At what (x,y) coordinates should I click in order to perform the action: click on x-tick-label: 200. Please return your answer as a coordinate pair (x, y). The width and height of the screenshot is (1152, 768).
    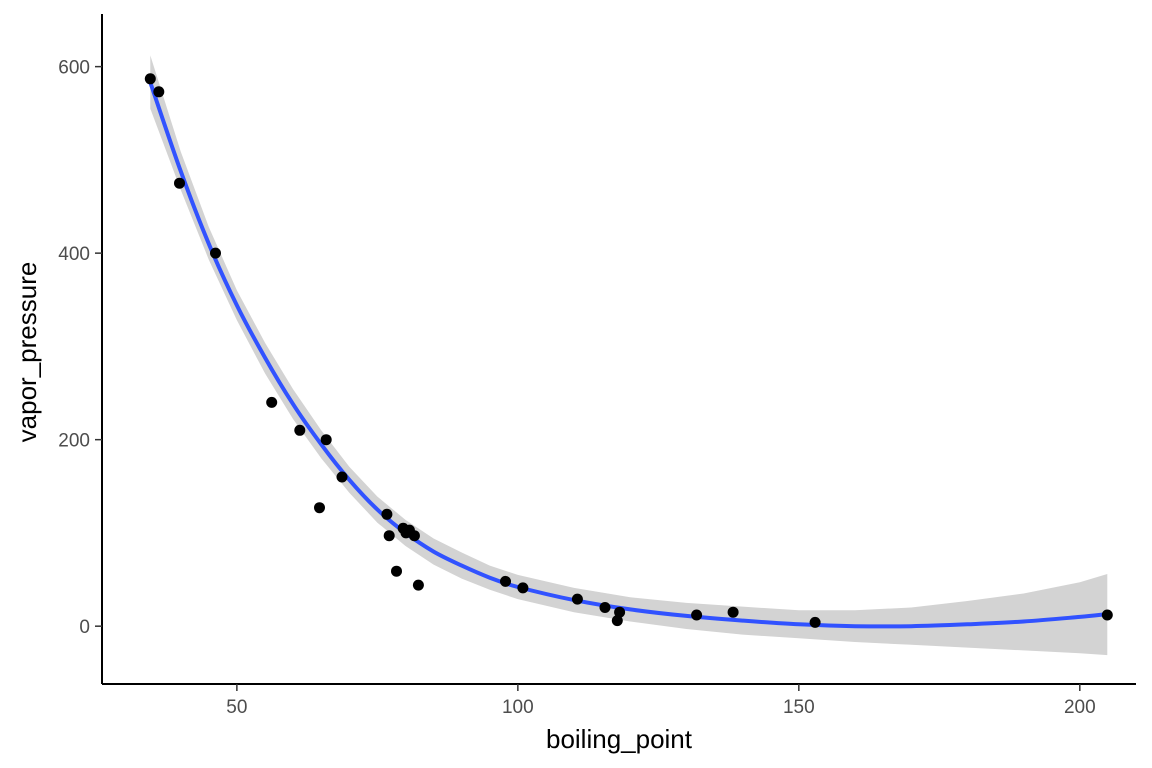
    Looking at the image, I should click on (1080, 707).